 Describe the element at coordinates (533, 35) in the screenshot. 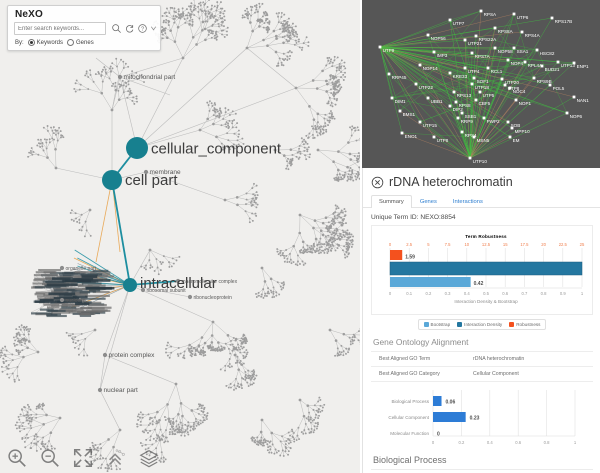

I see `gene-node-label: RPS4A` at that location.